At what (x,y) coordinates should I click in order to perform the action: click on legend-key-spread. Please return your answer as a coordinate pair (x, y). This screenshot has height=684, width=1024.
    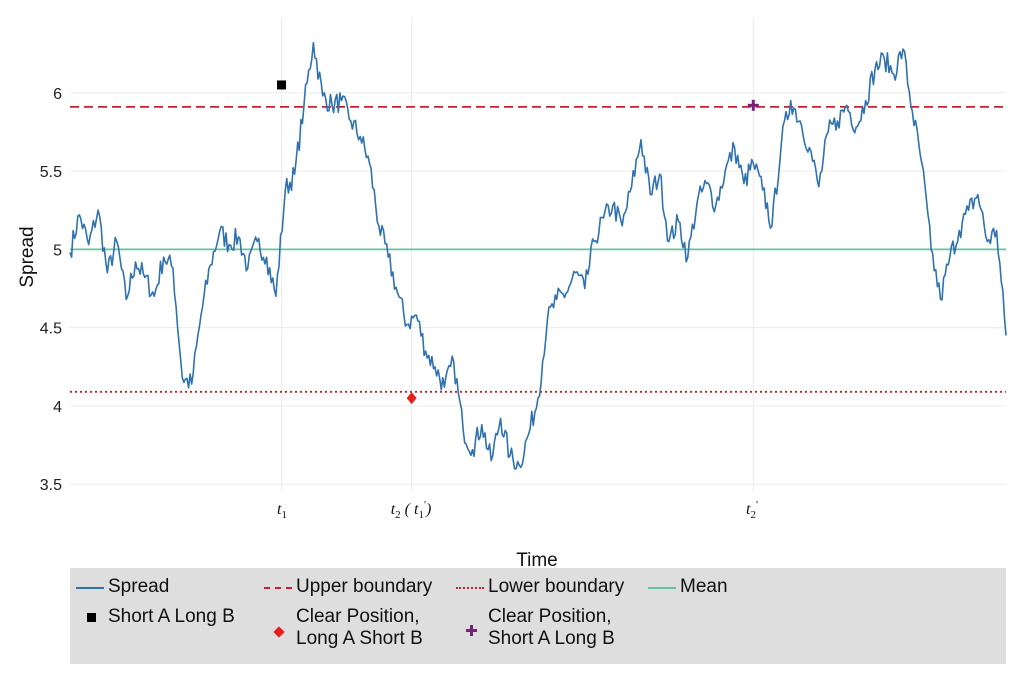
    Looking at the image, I should click on (91, 588).